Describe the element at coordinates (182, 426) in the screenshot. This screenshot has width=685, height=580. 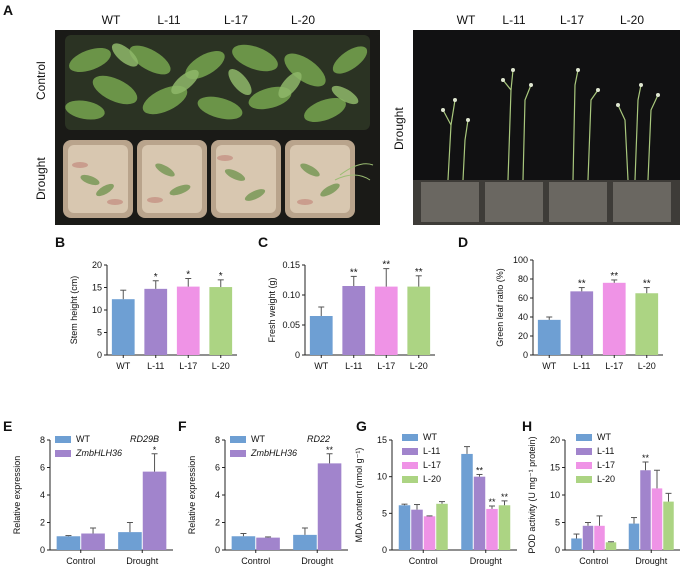
I see `panel-f-letter: F` at that location.